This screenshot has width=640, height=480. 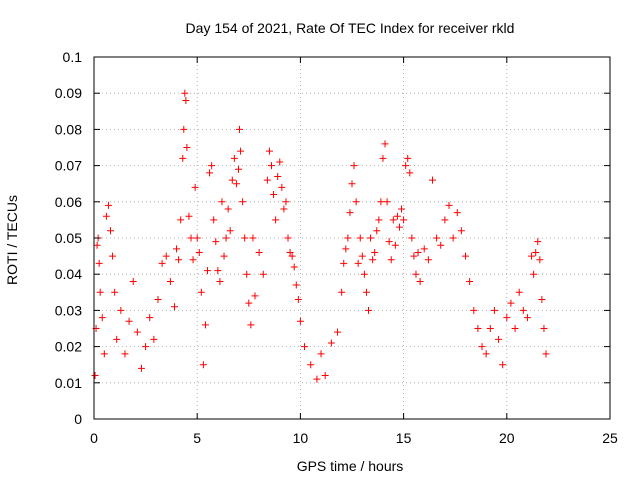 What do you see at coordinates (68, 93) in the screenshot?
I see `y-tick-label: 0.09` at bounding box center [68, 93].